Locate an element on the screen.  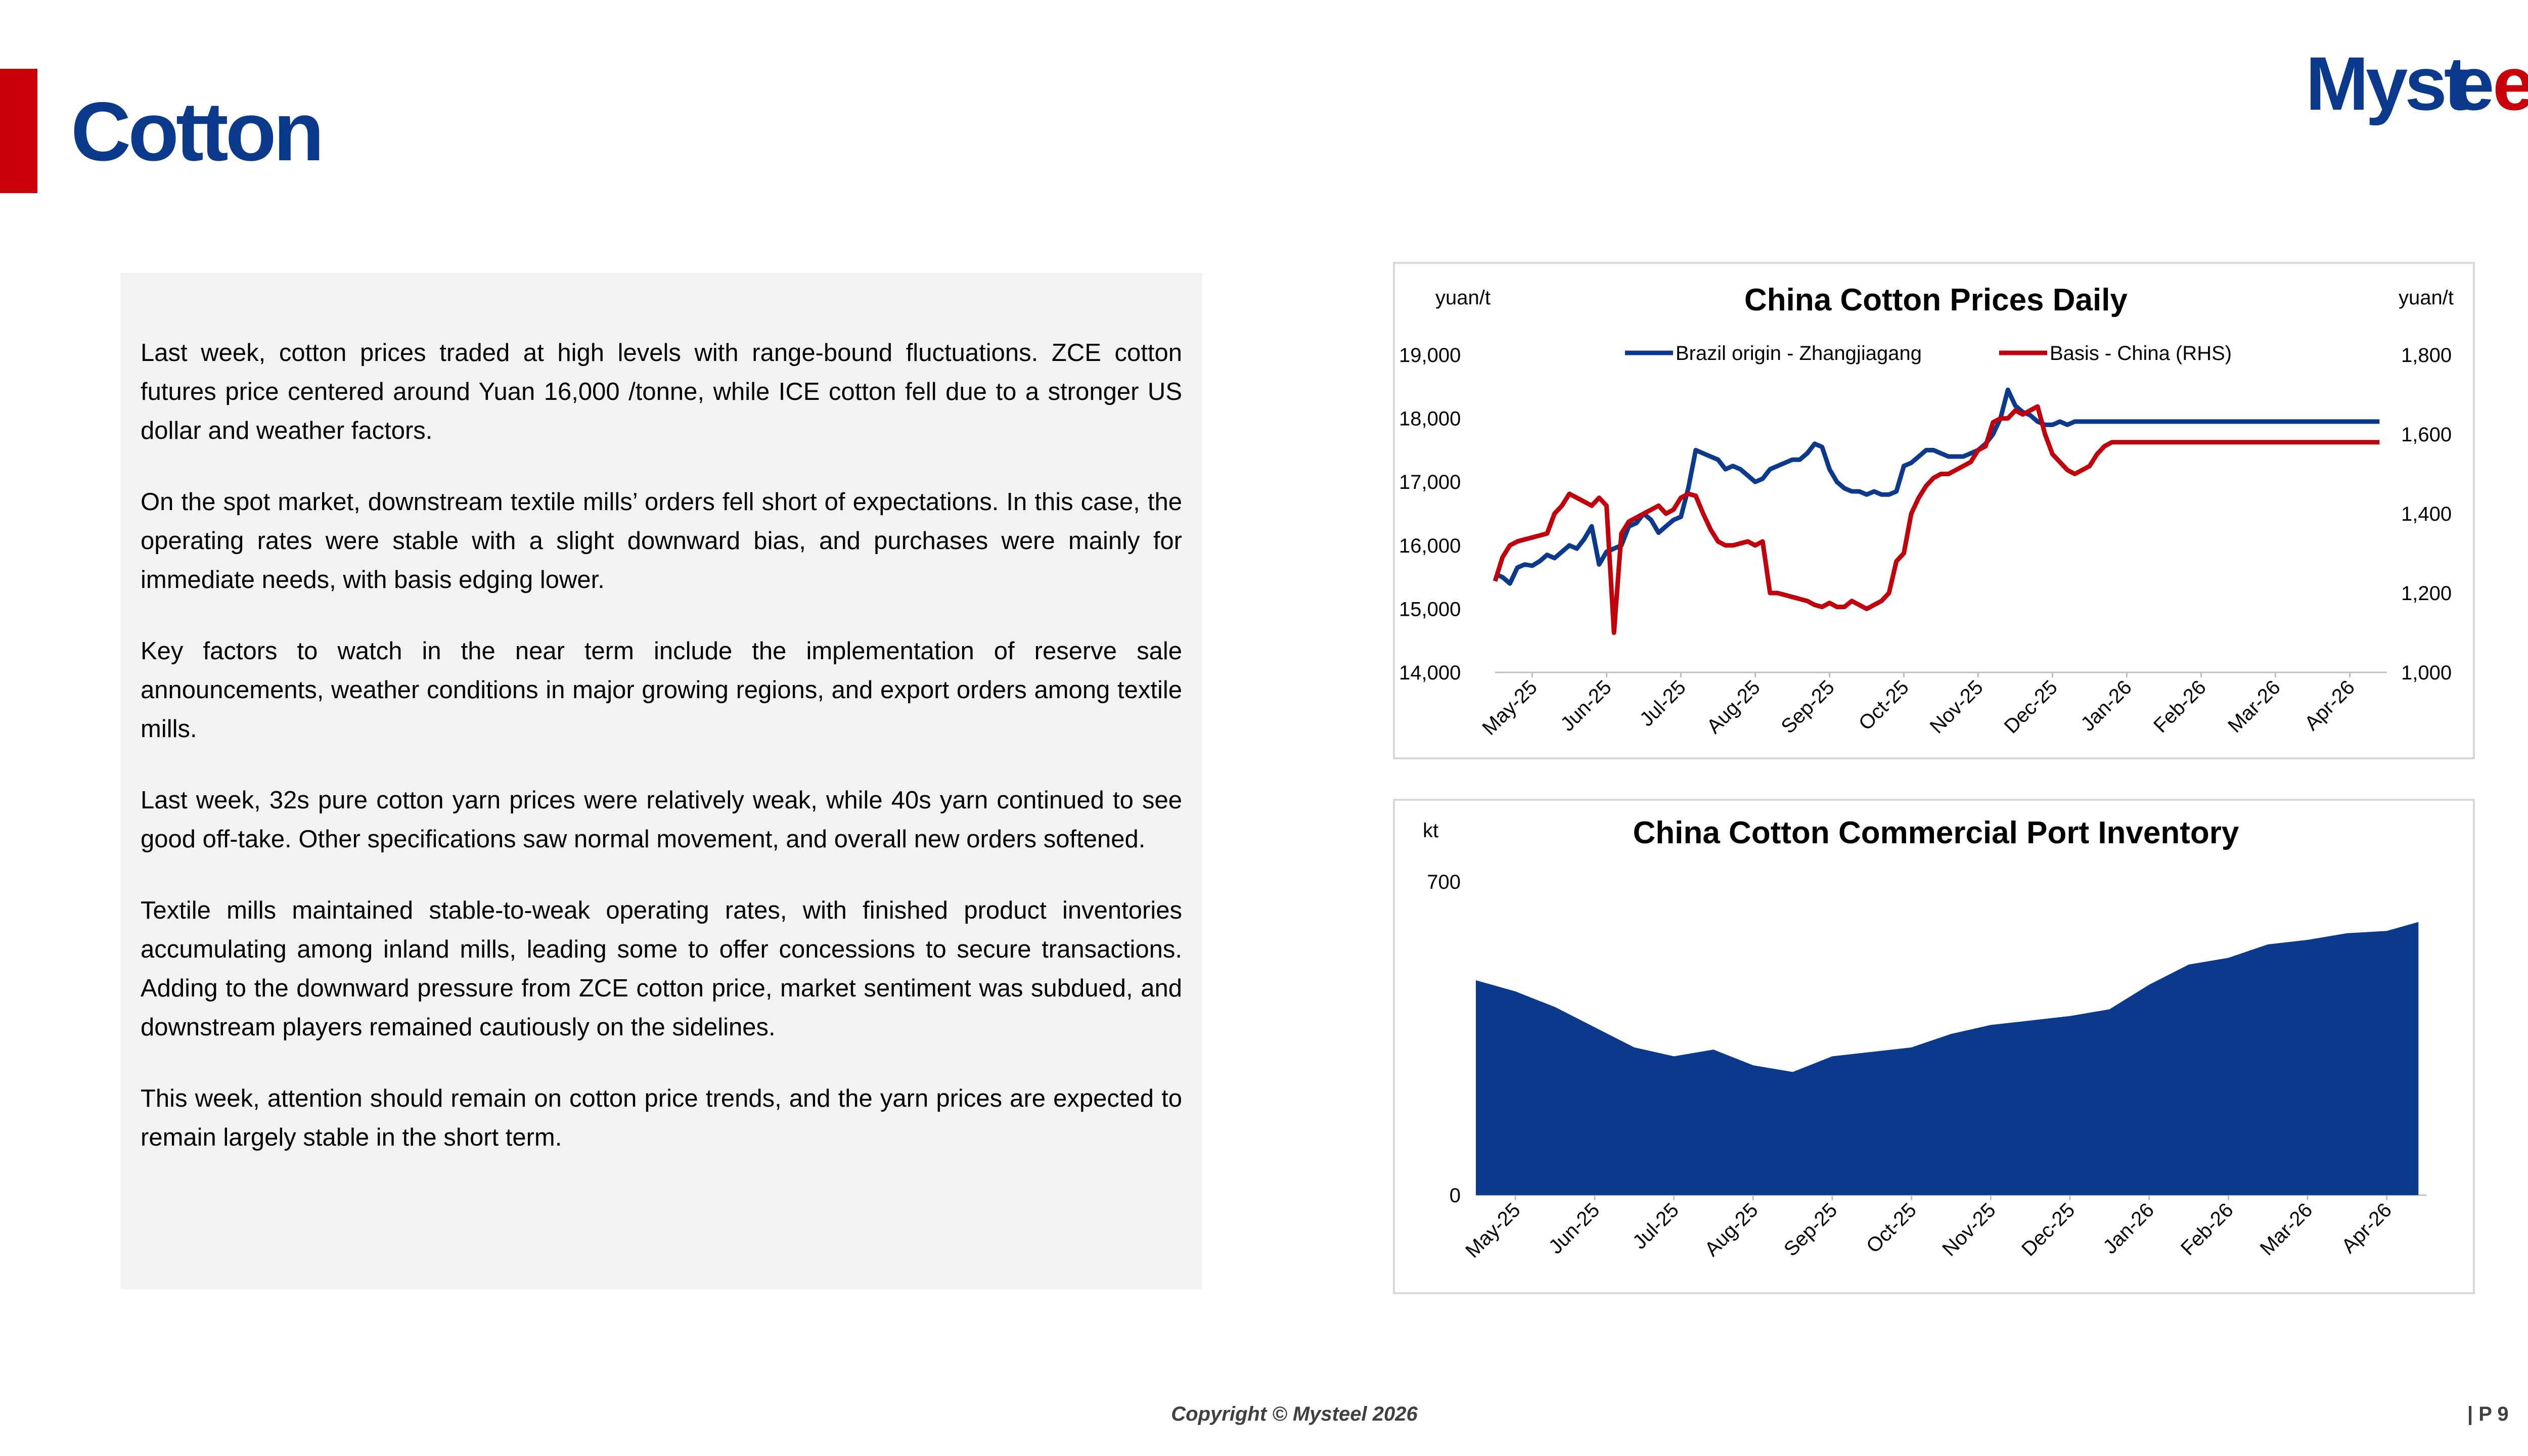
y-tick-label-left: 14,000 is located at coordinates (1430, 673).